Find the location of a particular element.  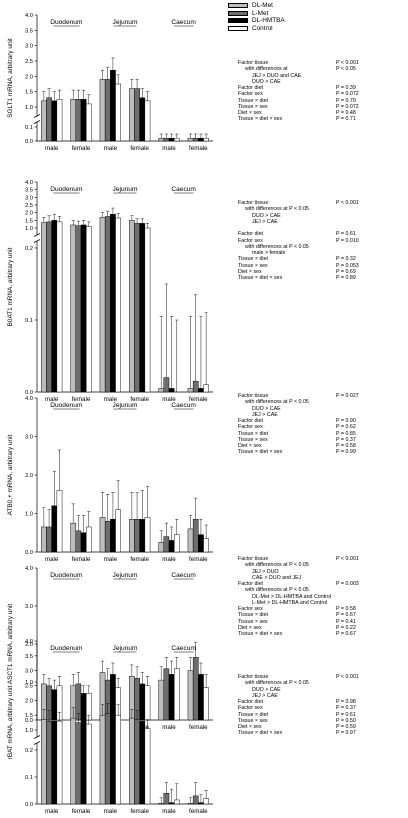

statistic-label: Factor tissue is located at coordinates (253, 63).